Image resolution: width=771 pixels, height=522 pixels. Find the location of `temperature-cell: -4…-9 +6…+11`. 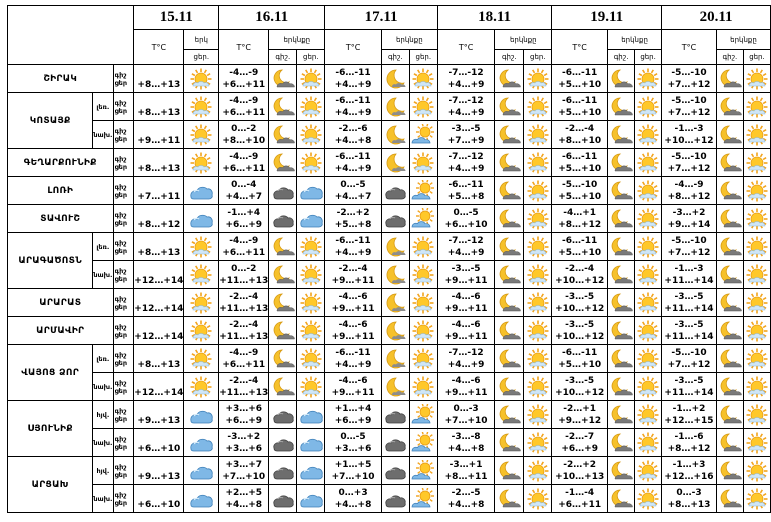

temperature-cell: -4…-9 +6…+11 is located at coordinates (244, 78).